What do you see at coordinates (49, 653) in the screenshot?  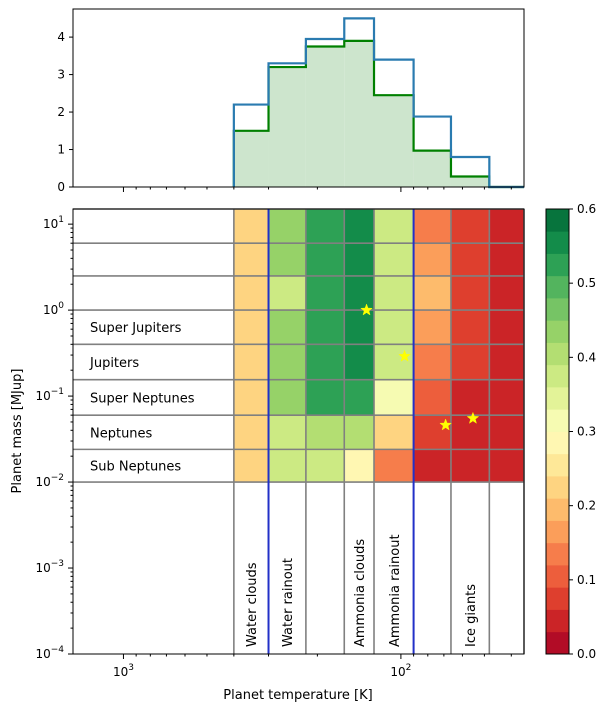 I see `y-tick-label: 10⁻⁴` at bounding box center [49, 653].